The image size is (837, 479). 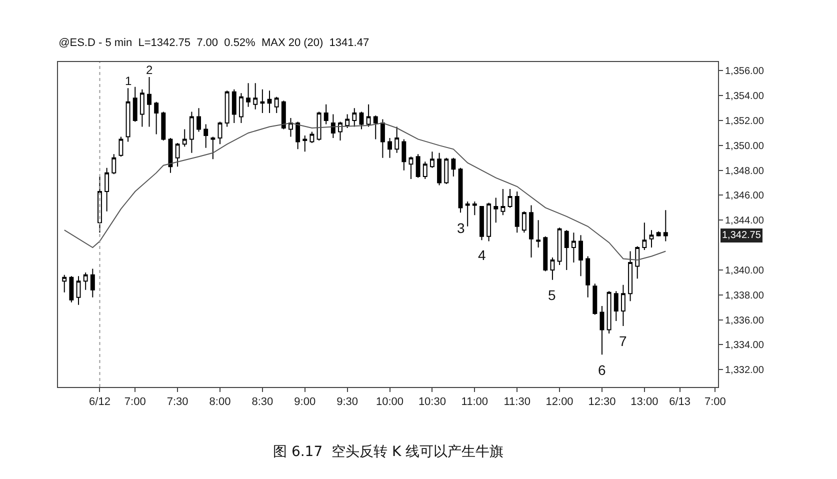 What do you see at coordinates (644, 402) in the screenshot?
I see `x-tick-label: 13:00` at bounding box center [644, 402].